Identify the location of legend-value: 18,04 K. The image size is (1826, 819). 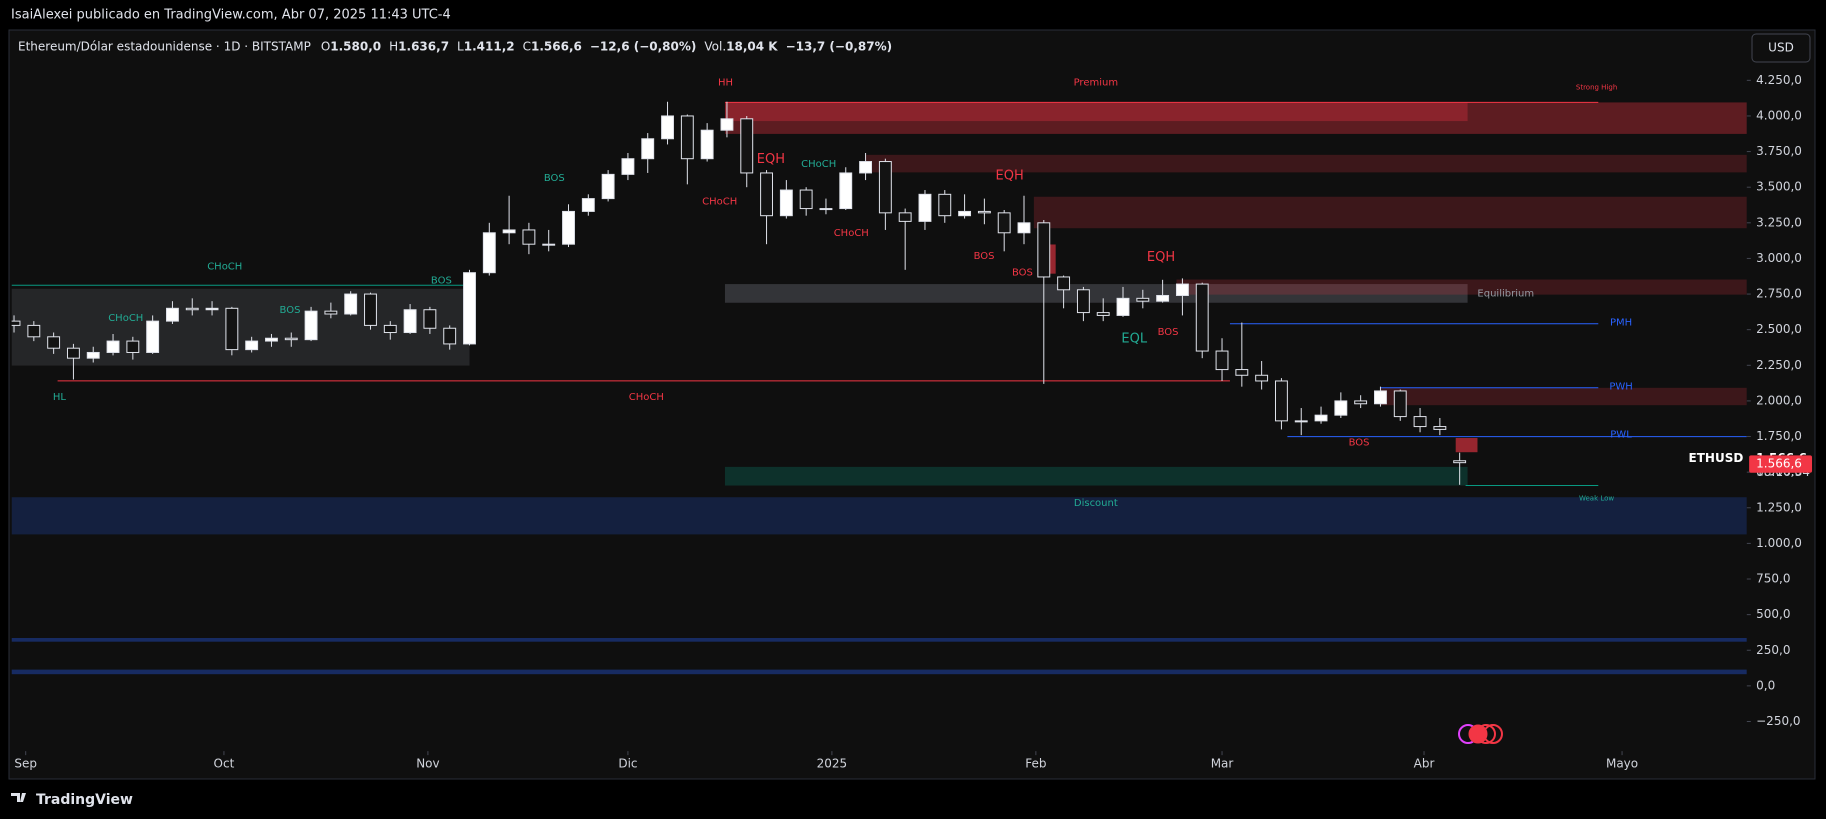
(752, 47).